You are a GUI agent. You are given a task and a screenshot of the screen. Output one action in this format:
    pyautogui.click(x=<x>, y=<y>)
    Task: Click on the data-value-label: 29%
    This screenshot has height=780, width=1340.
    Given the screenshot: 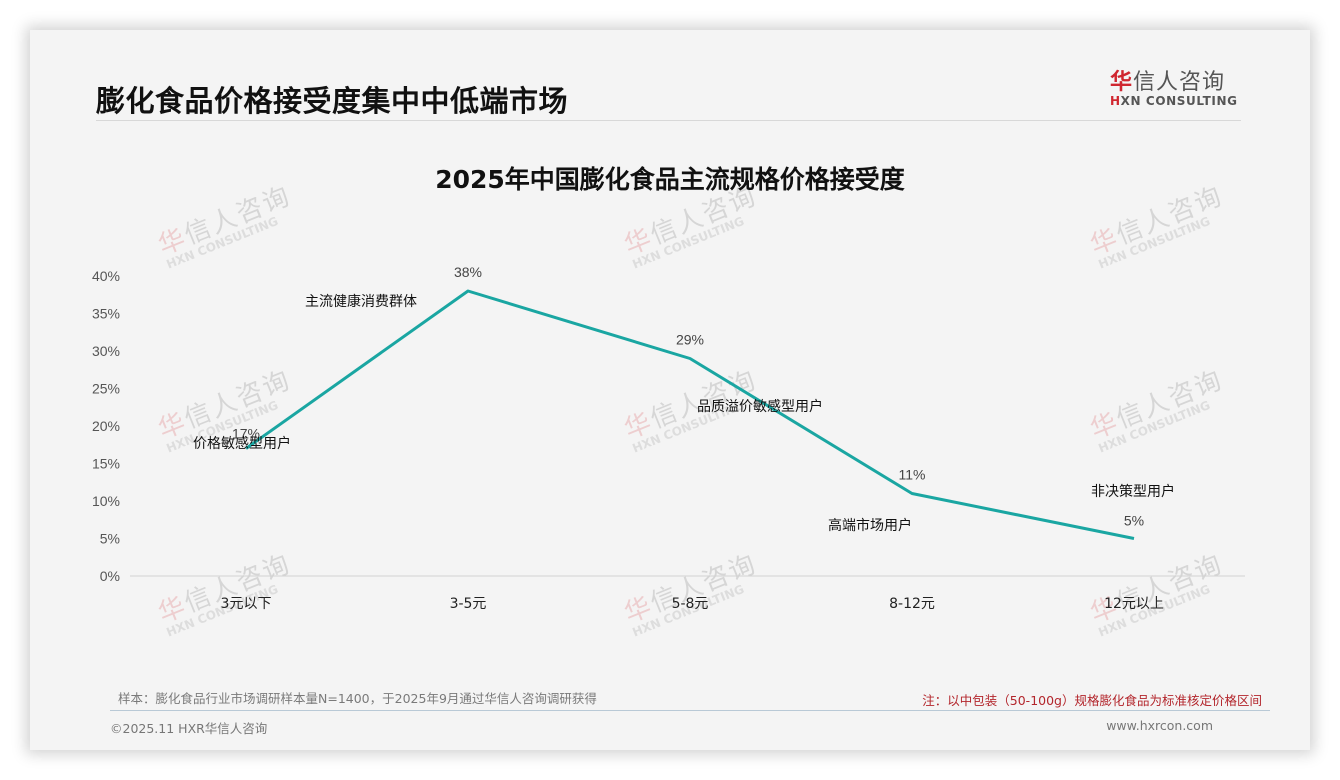 What is the action you would take?
    pyautogui.click(x=690, y=340)
    